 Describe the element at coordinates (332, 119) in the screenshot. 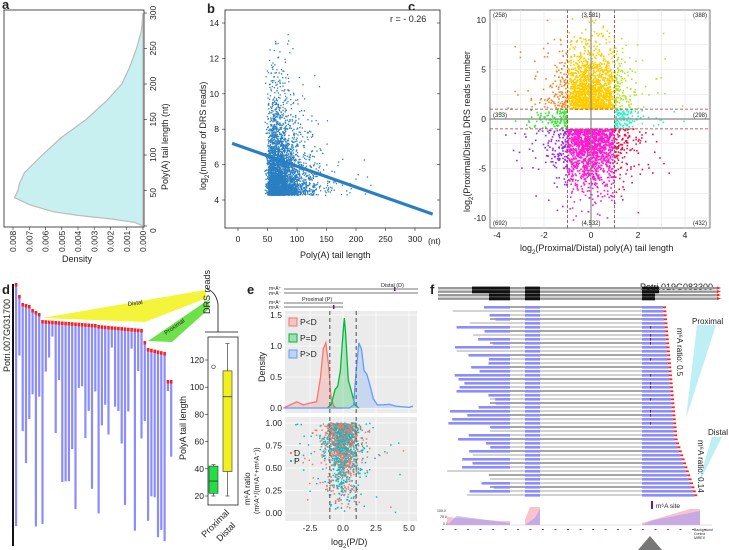

I see `panel-b-frame` at that location.